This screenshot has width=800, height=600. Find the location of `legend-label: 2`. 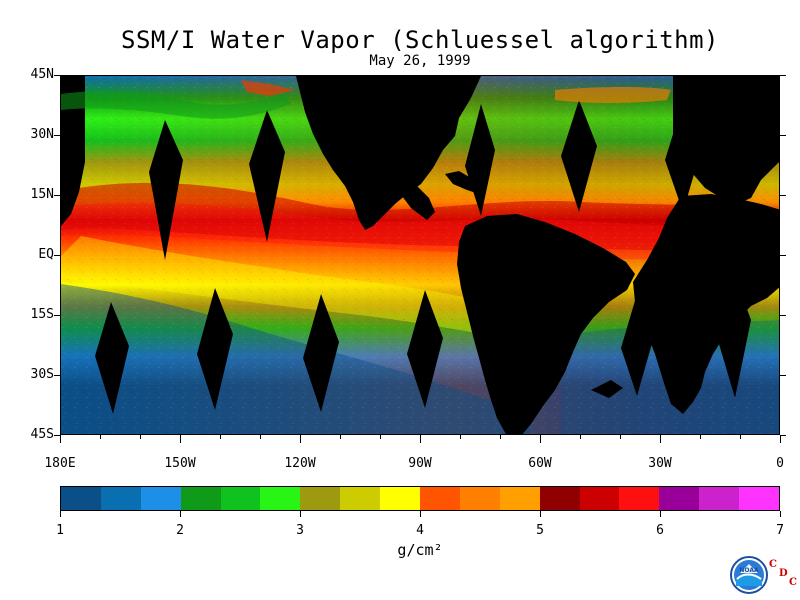

legend-label: 2 is located at coordinates (180, 530).